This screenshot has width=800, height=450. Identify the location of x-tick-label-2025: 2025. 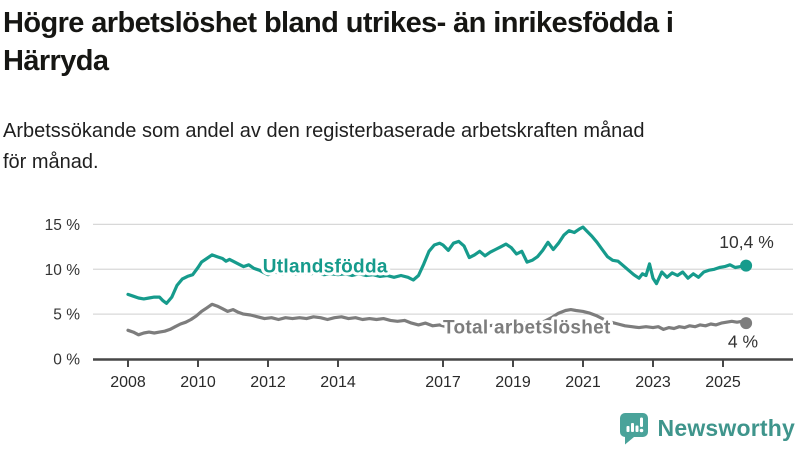
(723, 382).